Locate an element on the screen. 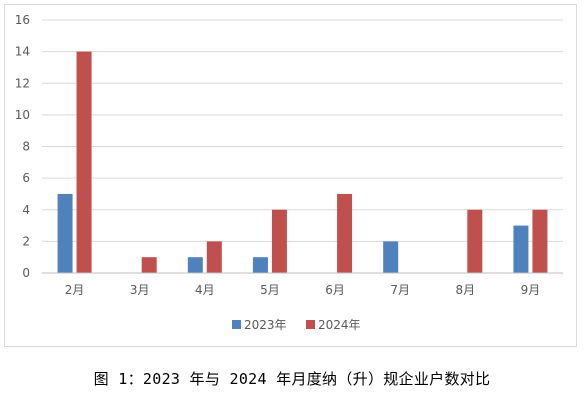  y-tick-label: 8 is located at coordinates (26, 147).